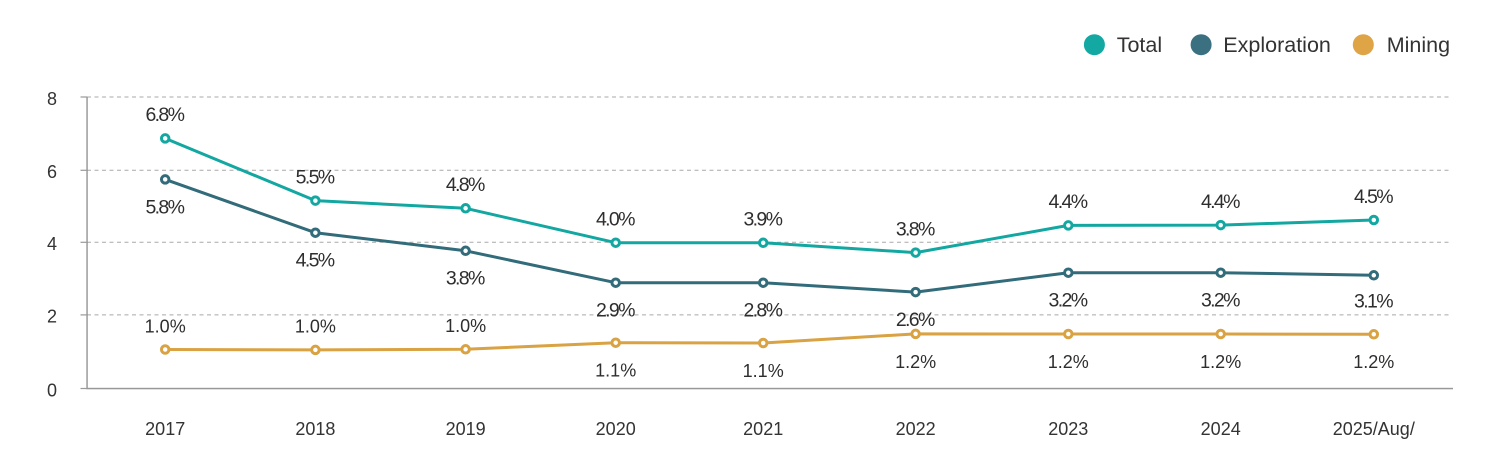  I want to click on svg-text: 6.8%, so click(165, 115).